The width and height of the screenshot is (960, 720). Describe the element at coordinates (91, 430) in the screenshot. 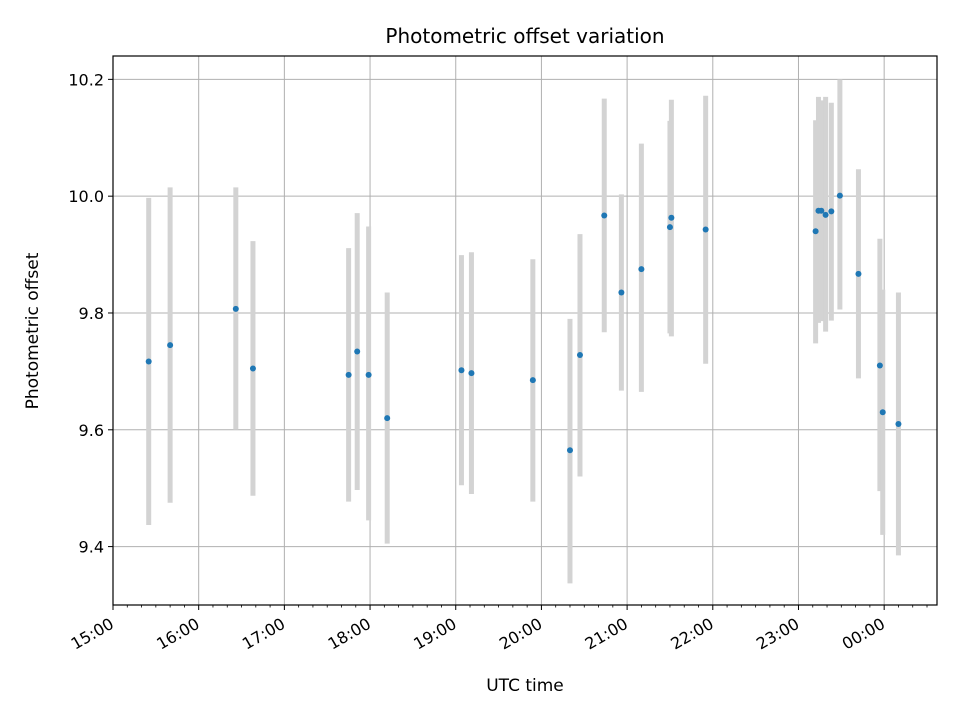

I see `y-tick-label: 9.6` at that location.